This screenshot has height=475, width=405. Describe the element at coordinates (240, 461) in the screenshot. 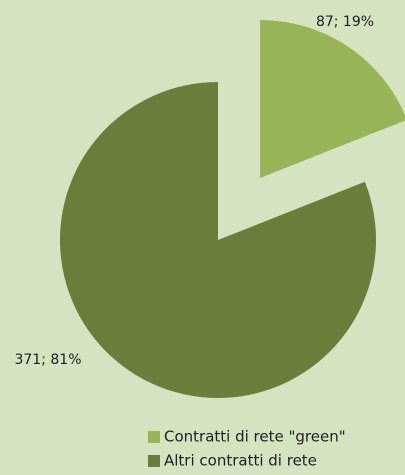

I see `legend-label: Altri contratti di rete` at that location.